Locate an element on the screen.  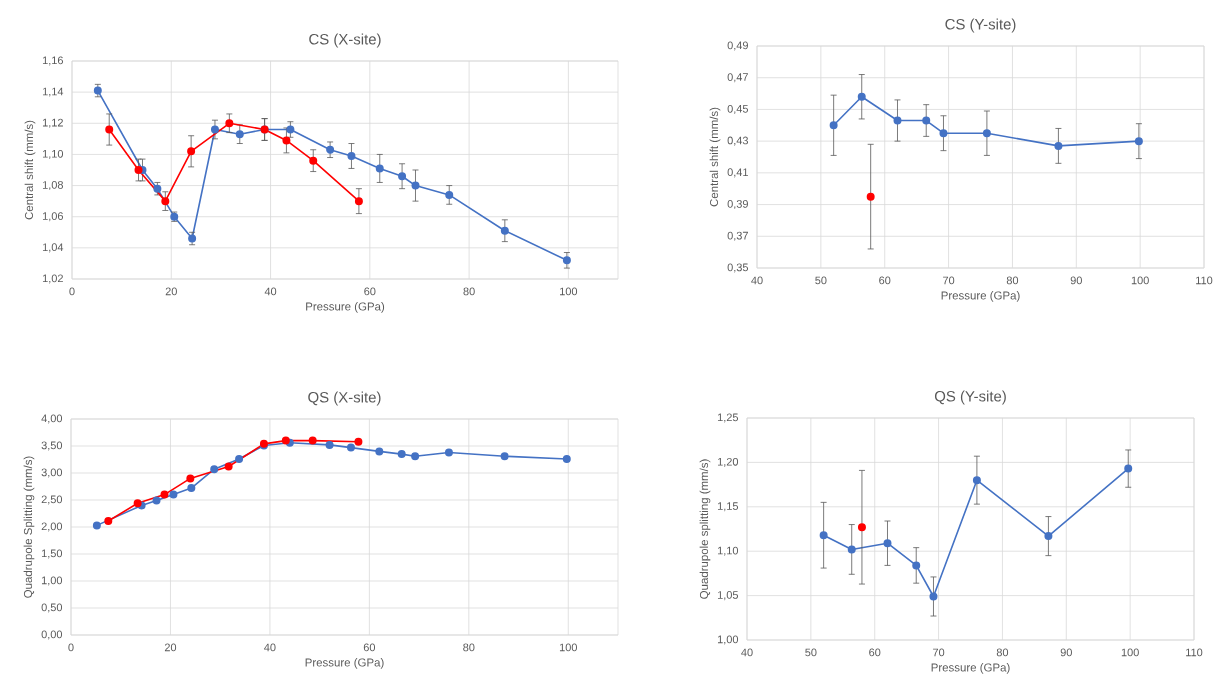
y-tick-label: 1,10 is located at coordinates (728, 551).